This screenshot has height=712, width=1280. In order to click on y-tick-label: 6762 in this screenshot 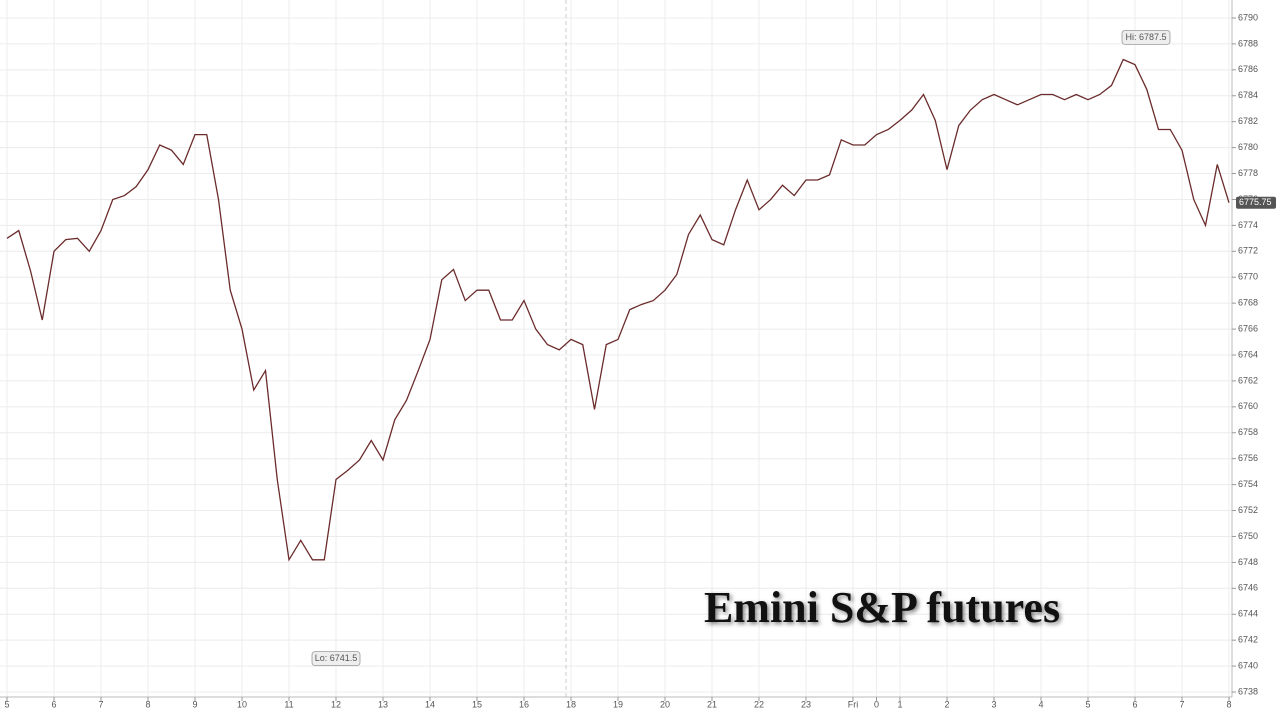, I will do `click(1248, 380)`.